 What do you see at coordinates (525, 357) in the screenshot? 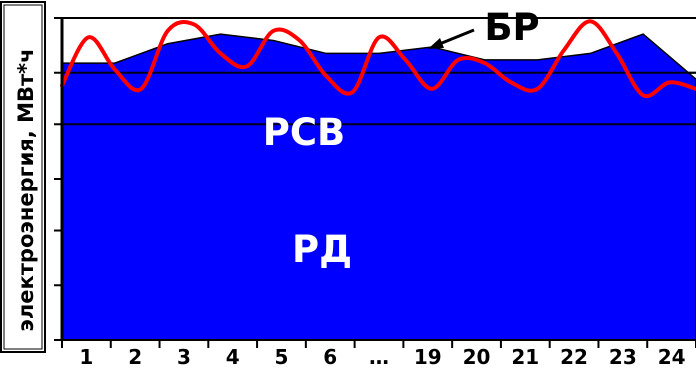
I see `x-tick-label-9: 21` at bounding box center [525, 357].